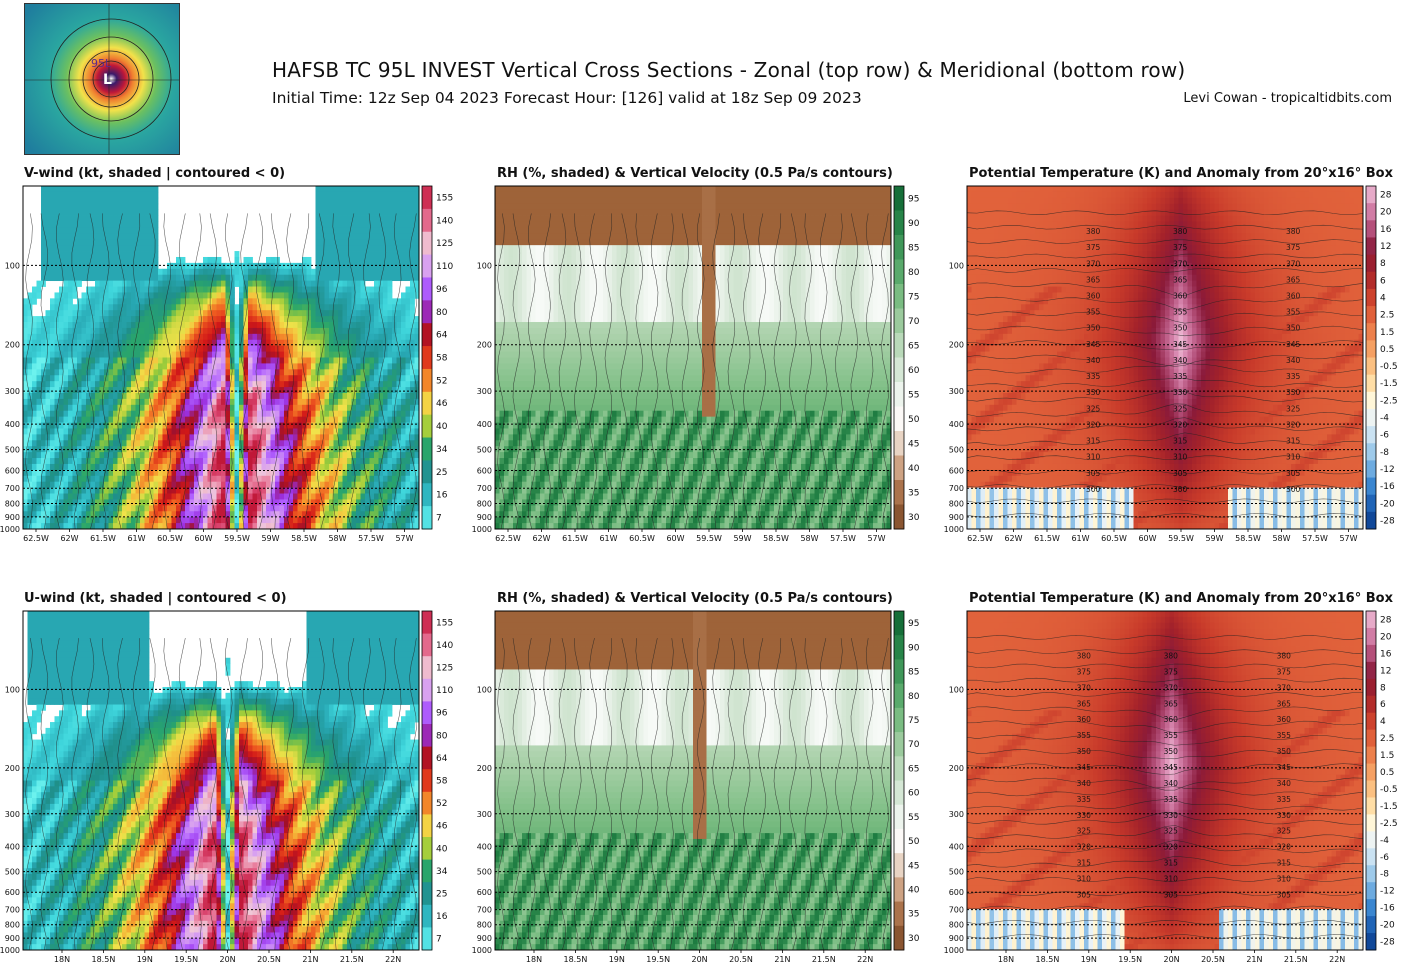 This screenshot has width=1418, height=978. What do you see at coordinates (608, 538) in the screenshot?
I see `x-tick-label: 61W` at bounding box center [608, 538].